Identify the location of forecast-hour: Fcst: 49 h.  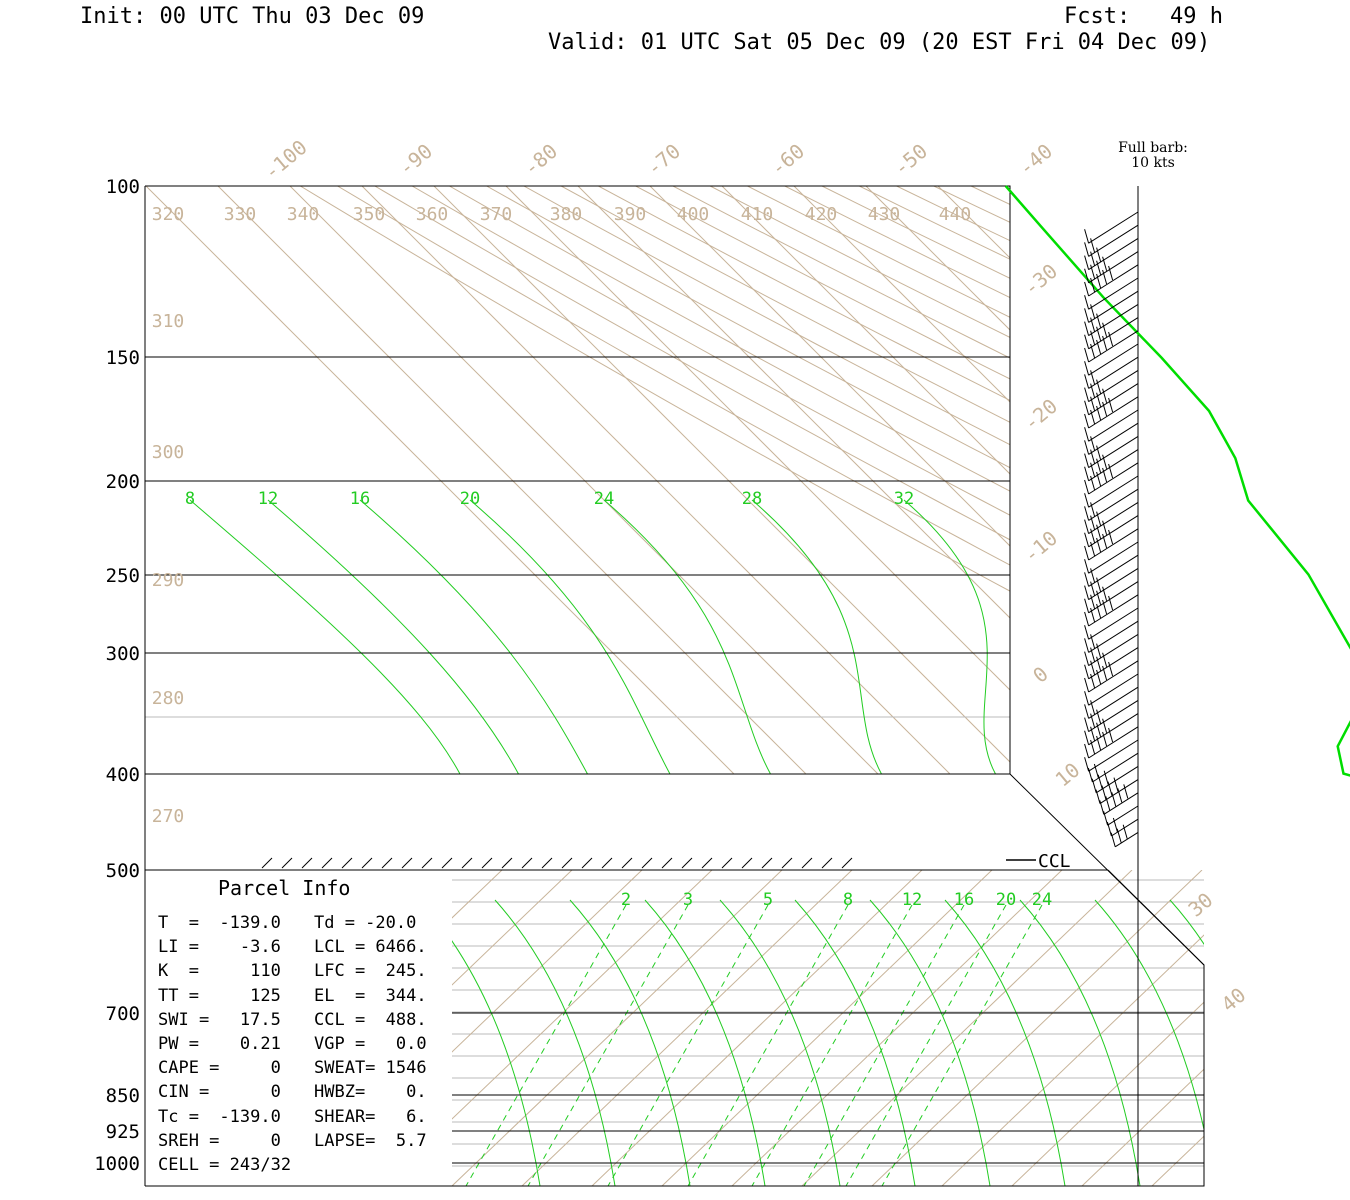
(1143, 16).